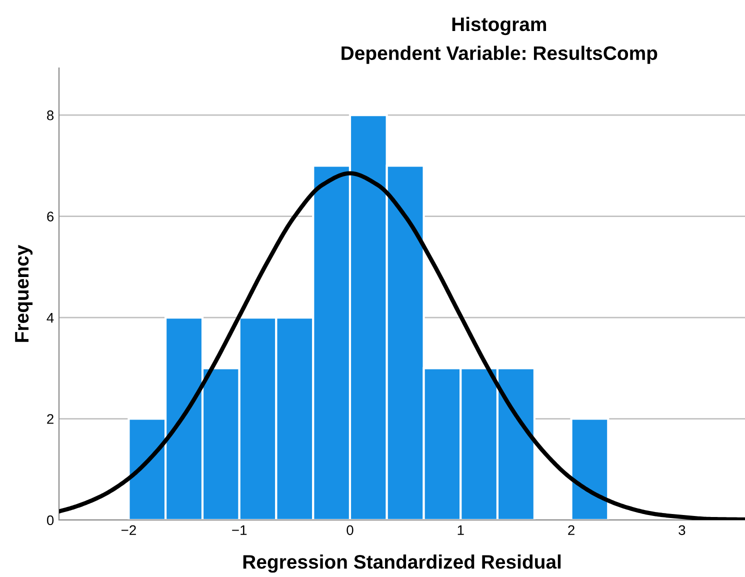  I want to click on x-tick-label: −1, so click(239, 530).